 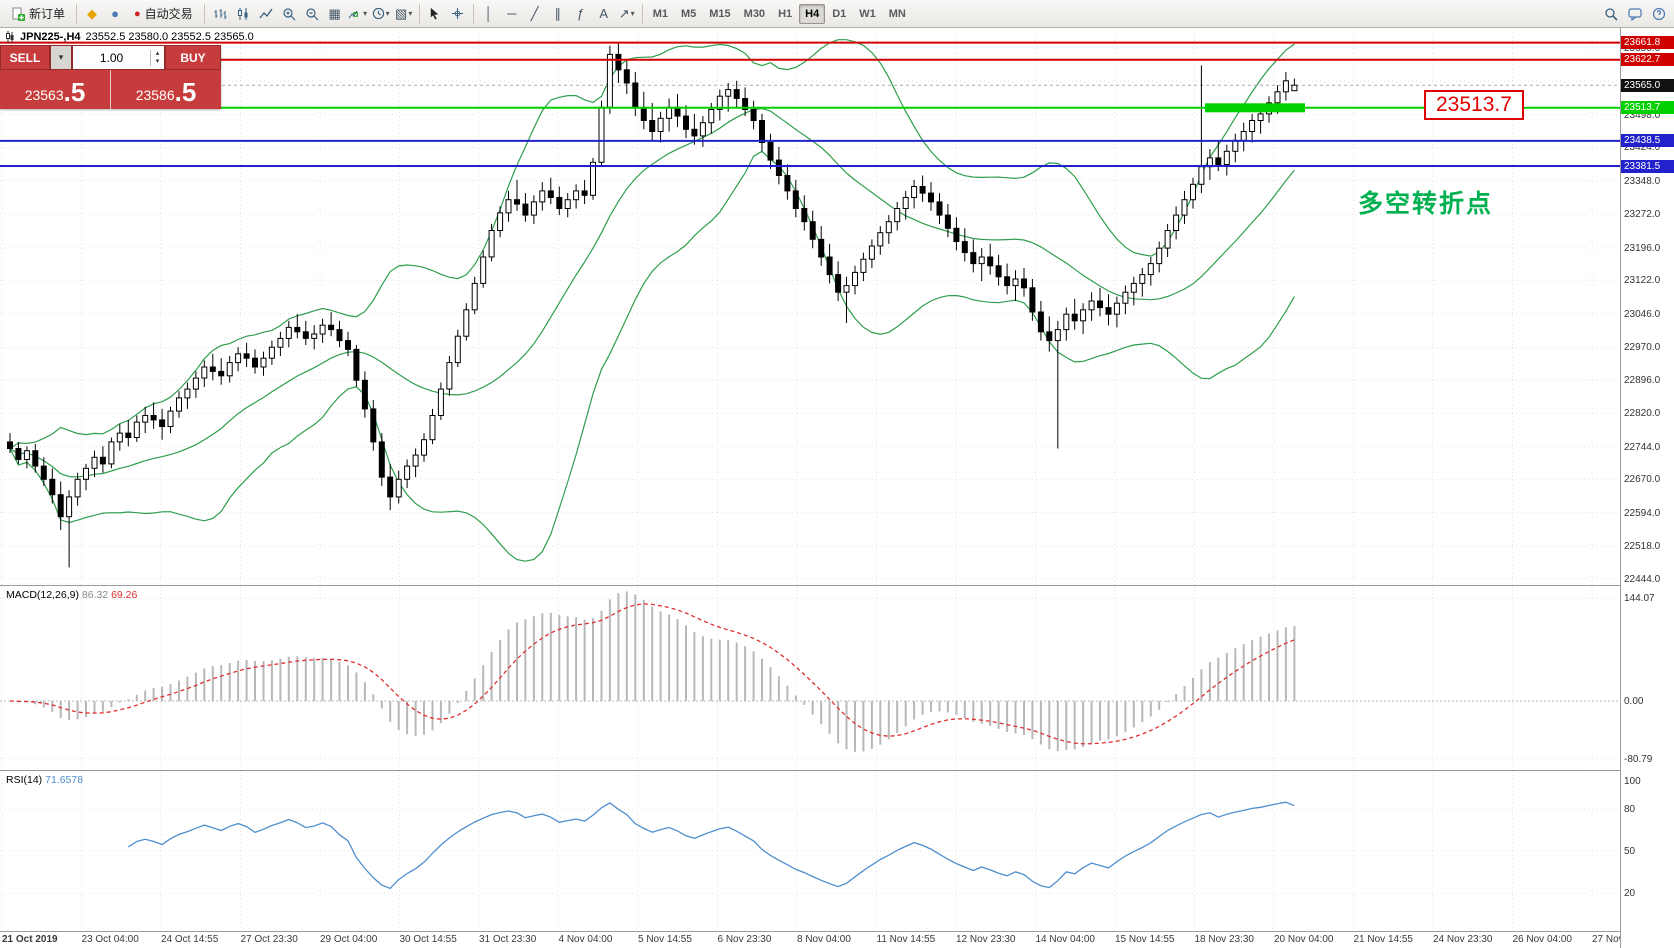 What do you see at coordinates (581, 13) in the screenshot?
I see `fibonacci-tool-icon: ƒ` at bounding box center [581, 13].